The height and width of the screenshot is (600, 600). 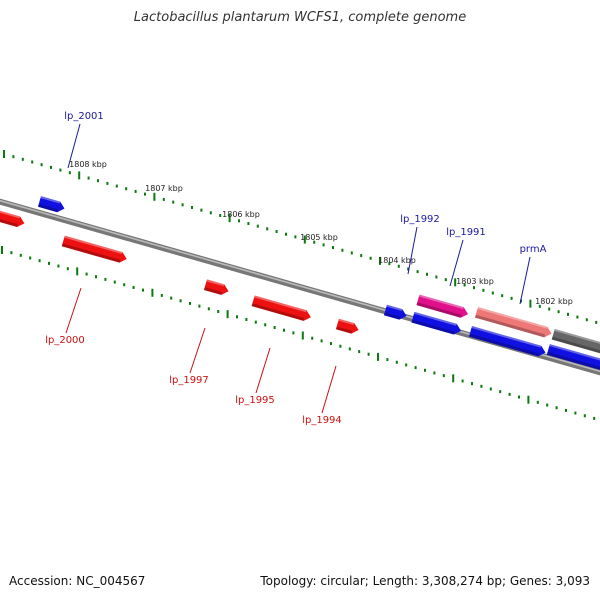 What do you see at coordinates (533, 249) in the screenshot?
I see `gene-label-forward: prmA` at bounding box center [533, 249].